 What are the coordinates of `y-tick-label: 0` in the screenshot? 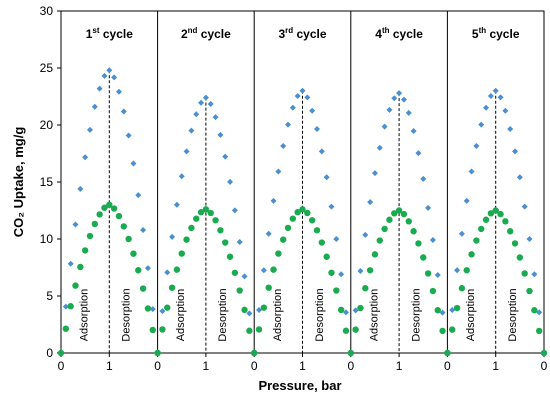 It's located at (49, 353).